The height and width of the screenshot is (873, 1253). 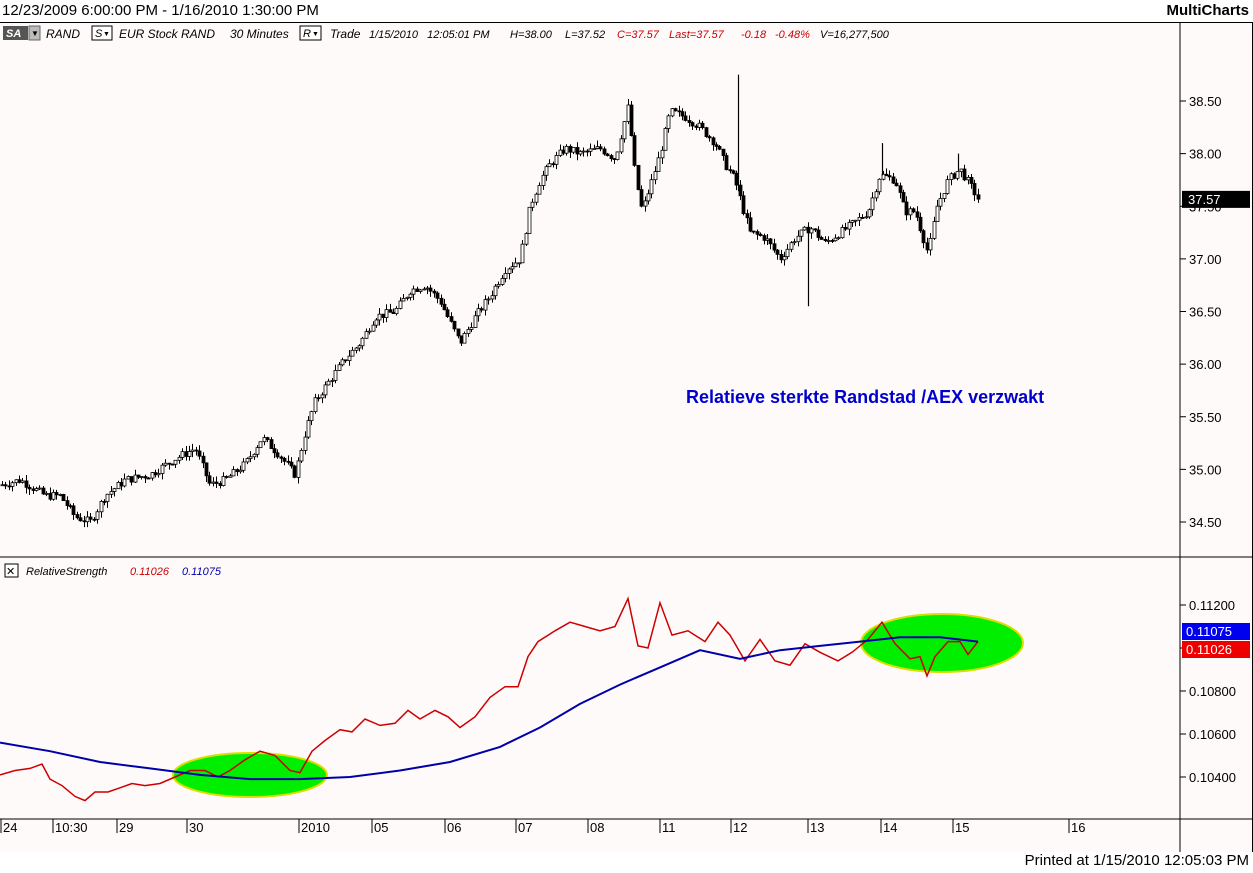 I want to click on high-value: H=38.00, so click(x=531, y=35).